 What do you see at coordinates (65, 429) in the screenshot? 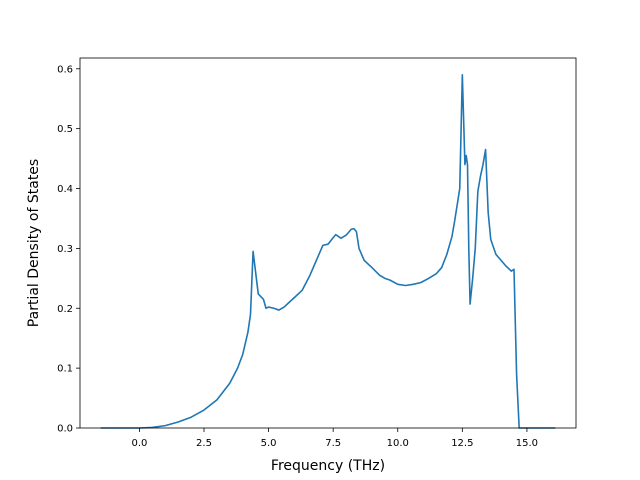
I see `y-tick-label: 0.0` at bounding box center [65, 429].